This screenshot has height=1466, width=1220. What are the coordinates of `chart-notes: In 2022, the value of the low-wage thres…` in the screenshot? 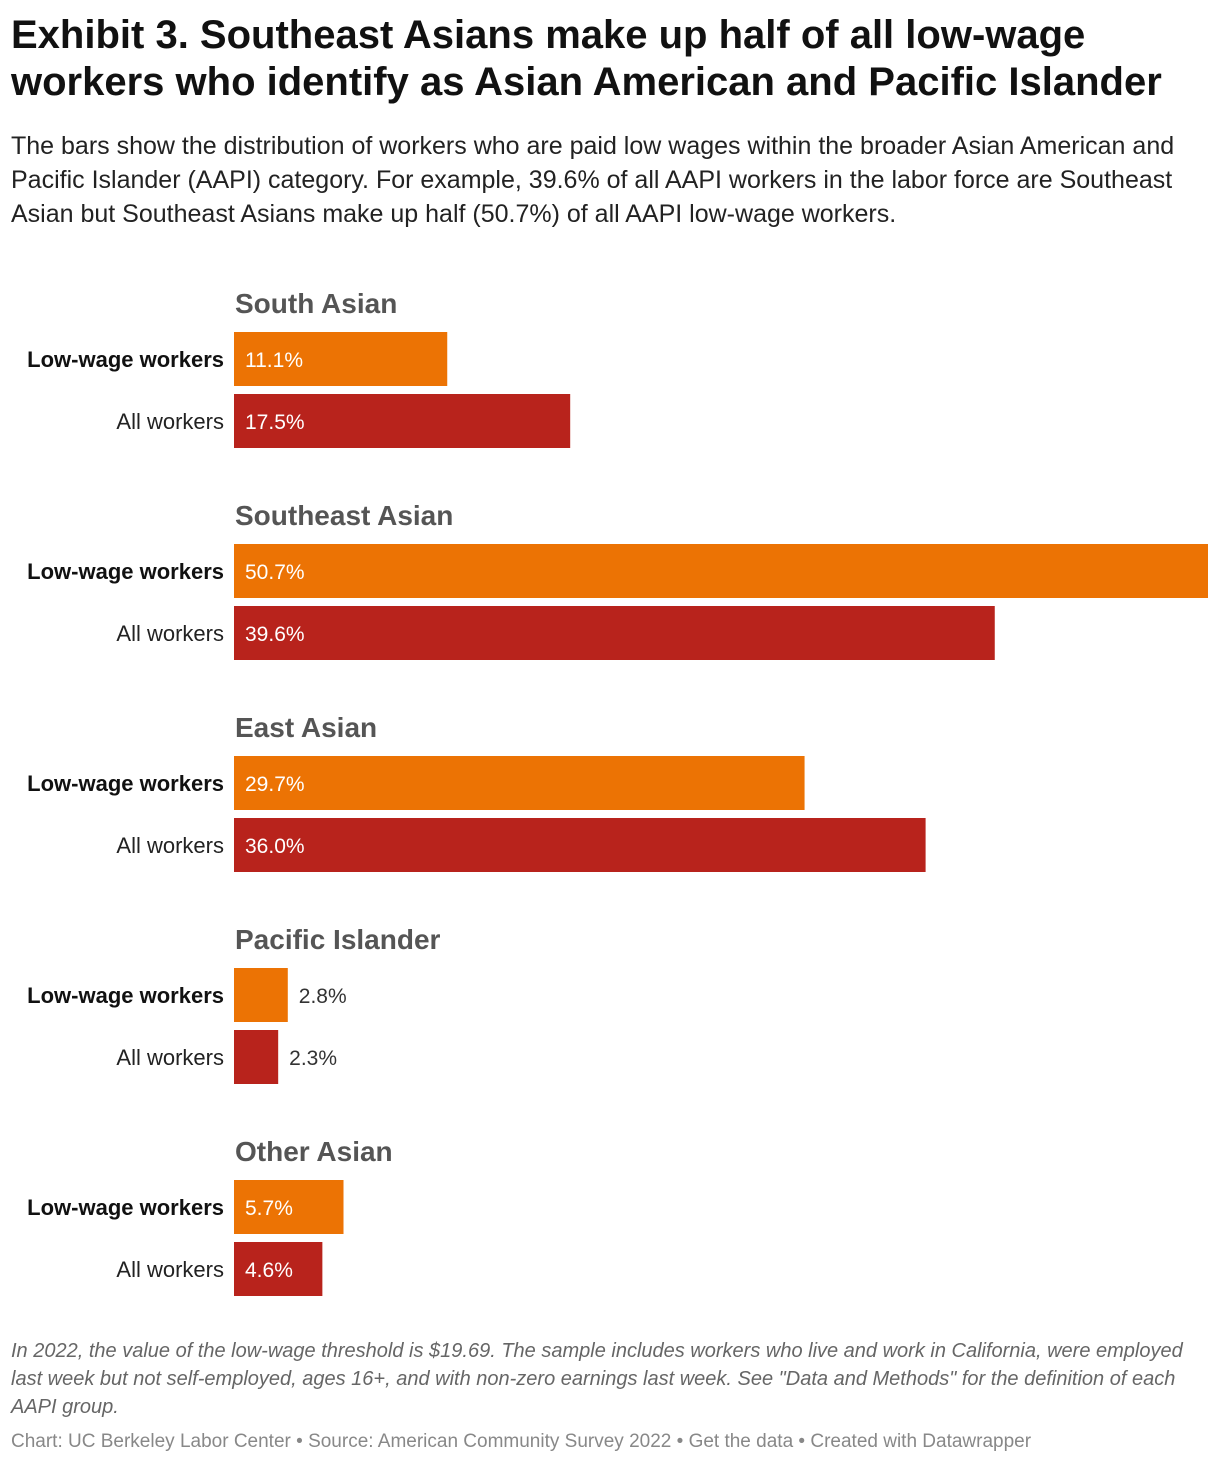 It's located at (597, 1379).